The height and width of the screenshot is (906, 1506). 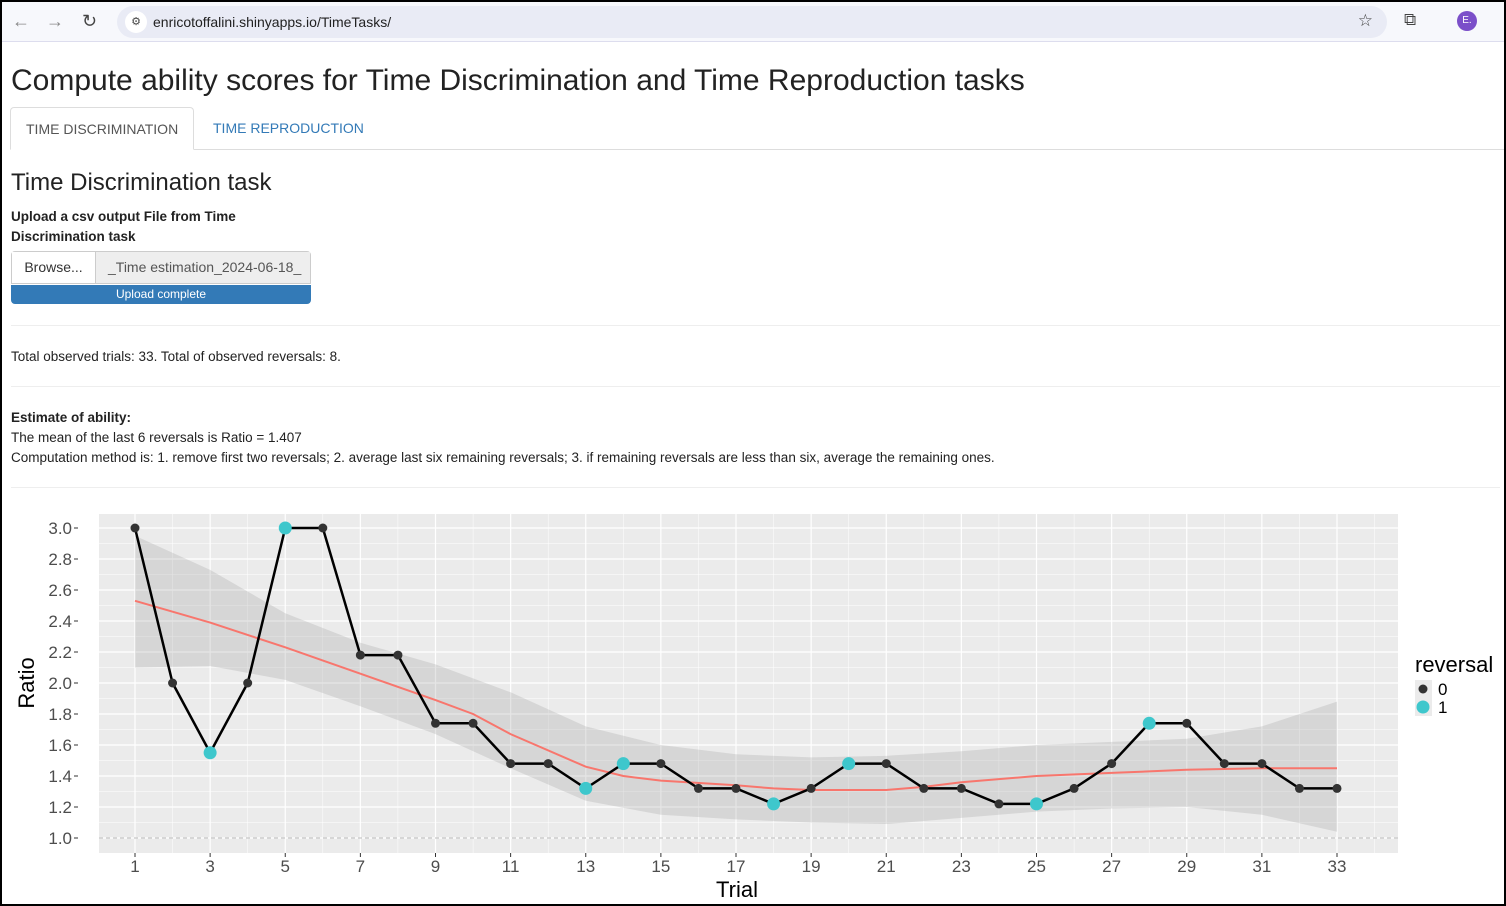 I want to click on x-tick-label: 11, so click(x=511, y=866).